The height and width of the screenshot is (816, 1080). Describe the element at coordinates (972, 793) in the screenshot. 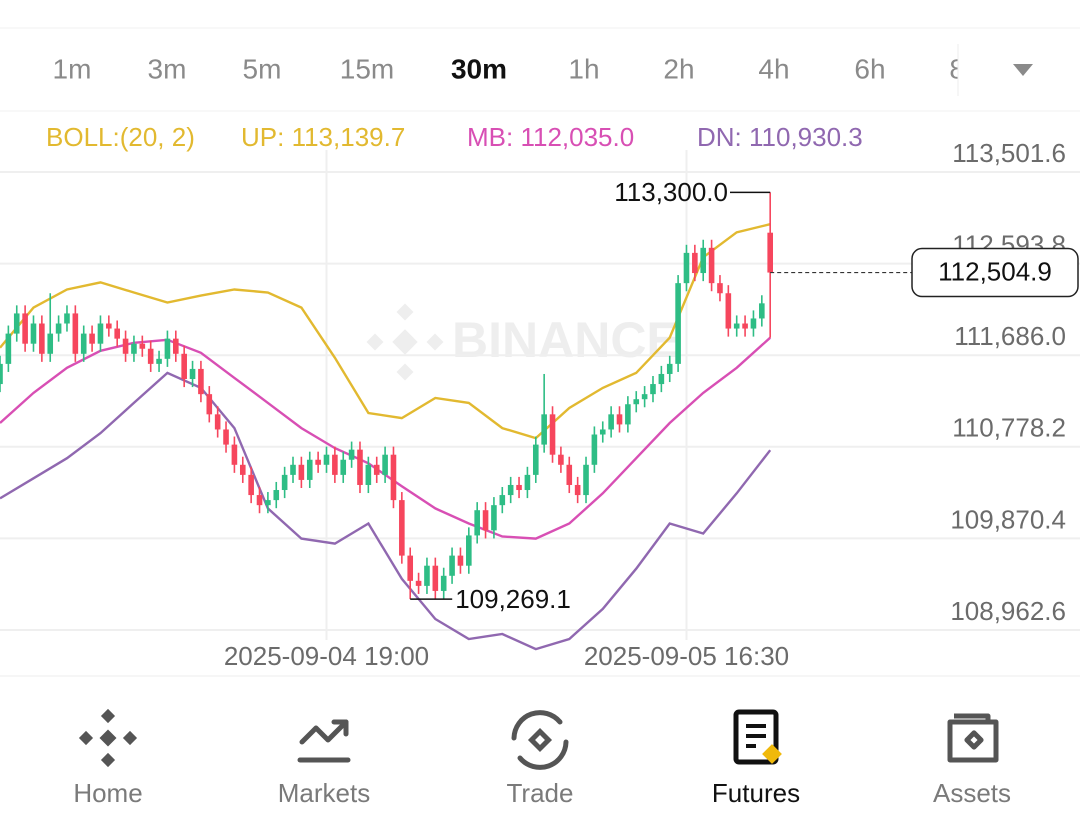

I see `nav-label: Assets` at that location.